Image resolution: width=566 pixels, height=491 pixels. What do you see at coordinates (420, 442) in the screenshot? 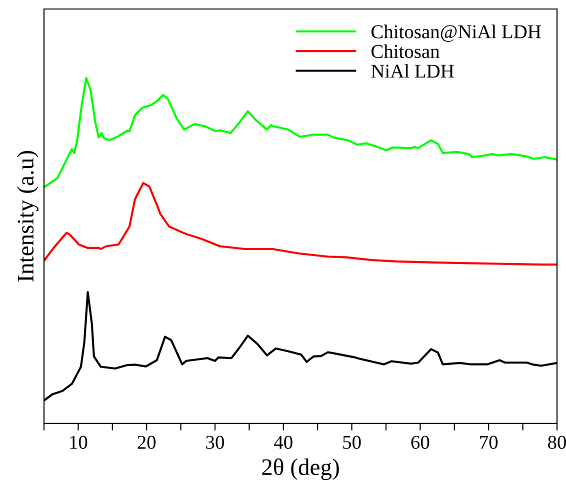
I see `x-tick-label: 60` at bounding box center [420, 442].